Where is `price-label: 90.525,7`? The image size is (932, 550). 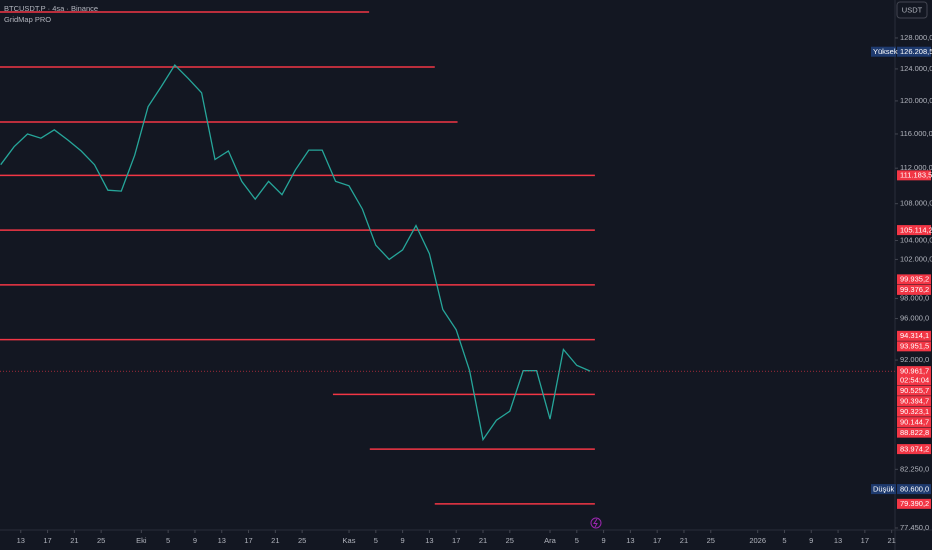
price-label: 90.525,7 is located at coordinates (914, 390).